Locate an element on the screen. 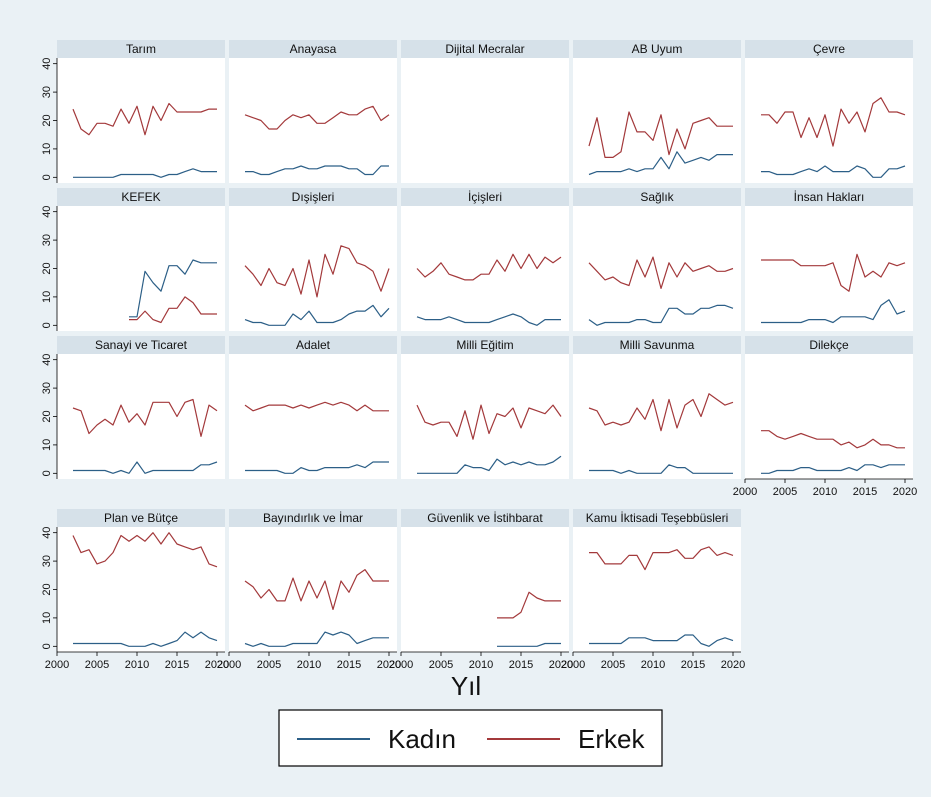  panel-çevre: Çevre is located at coordinates (829, 111).